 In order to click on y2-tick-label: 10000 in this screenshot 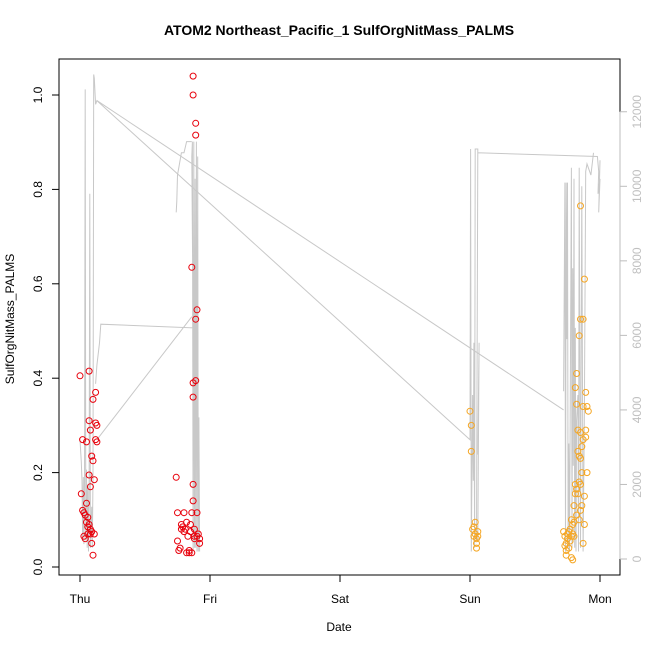, I will do `click(637, 186)`.